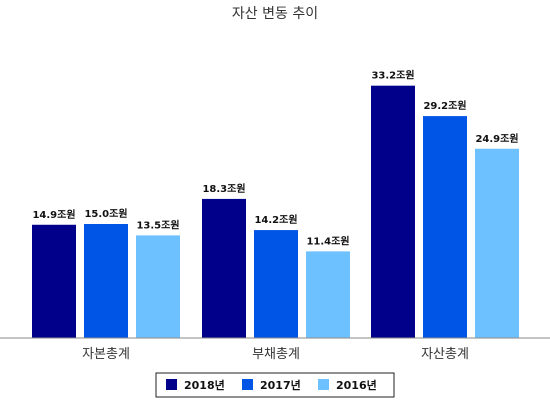 This screenshot has width=550, height=401. What do you see at coordinates (356, 385) in the screenshot?
I see `legend-label: 2016년` at bounding box center [356, 385].